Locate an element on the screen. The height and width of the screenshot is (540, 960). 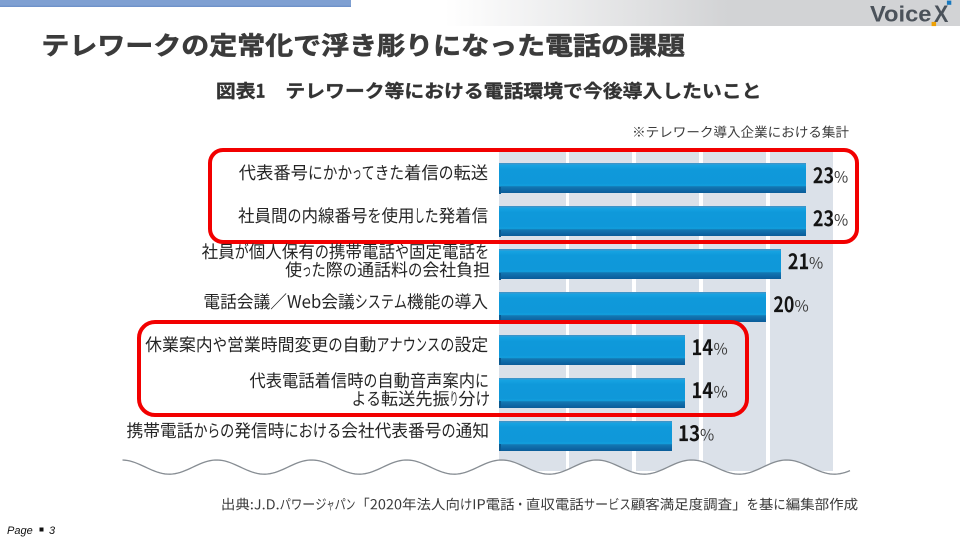
svg-text: X is located at coordinates (941, 14).